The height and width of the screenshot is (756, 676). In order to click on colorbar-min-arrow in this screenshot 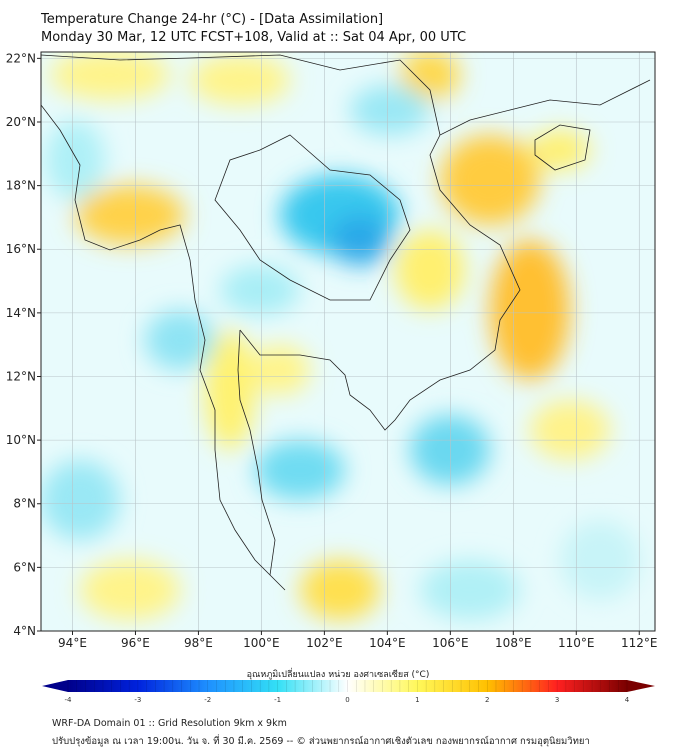, I will do `click(55, 686)`.